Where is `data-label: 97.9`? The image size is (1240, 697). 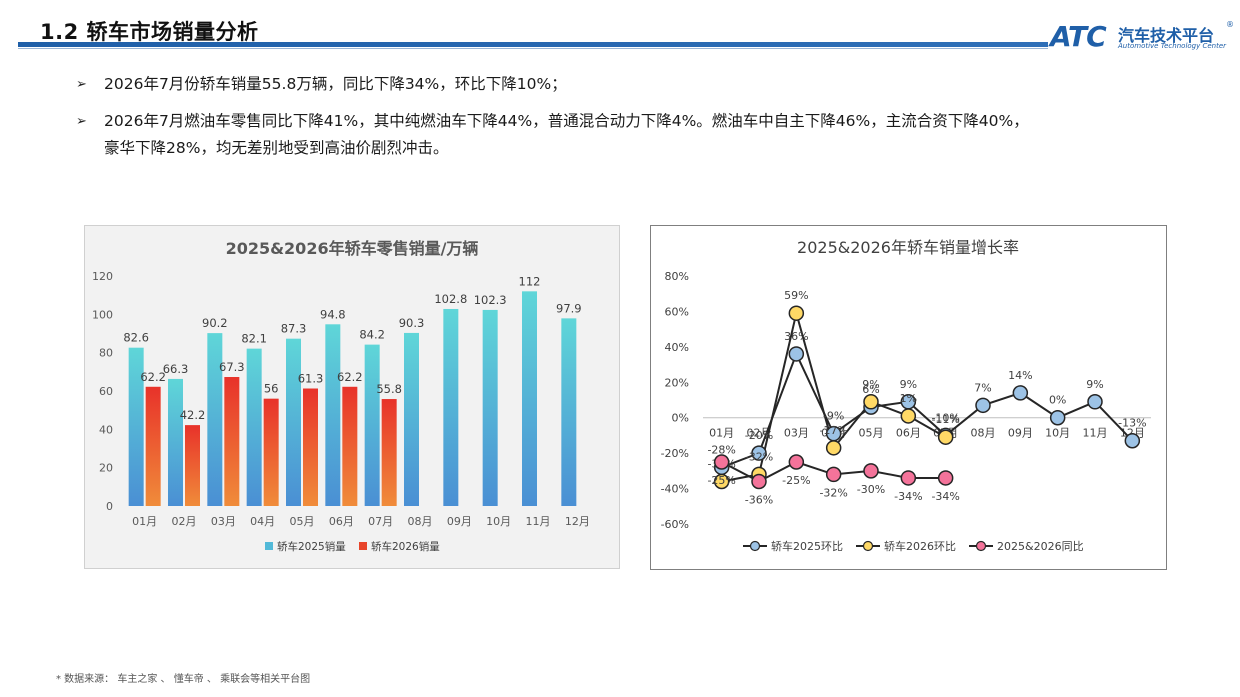 data-label: 97.9 is located at coordinates (569, 308).